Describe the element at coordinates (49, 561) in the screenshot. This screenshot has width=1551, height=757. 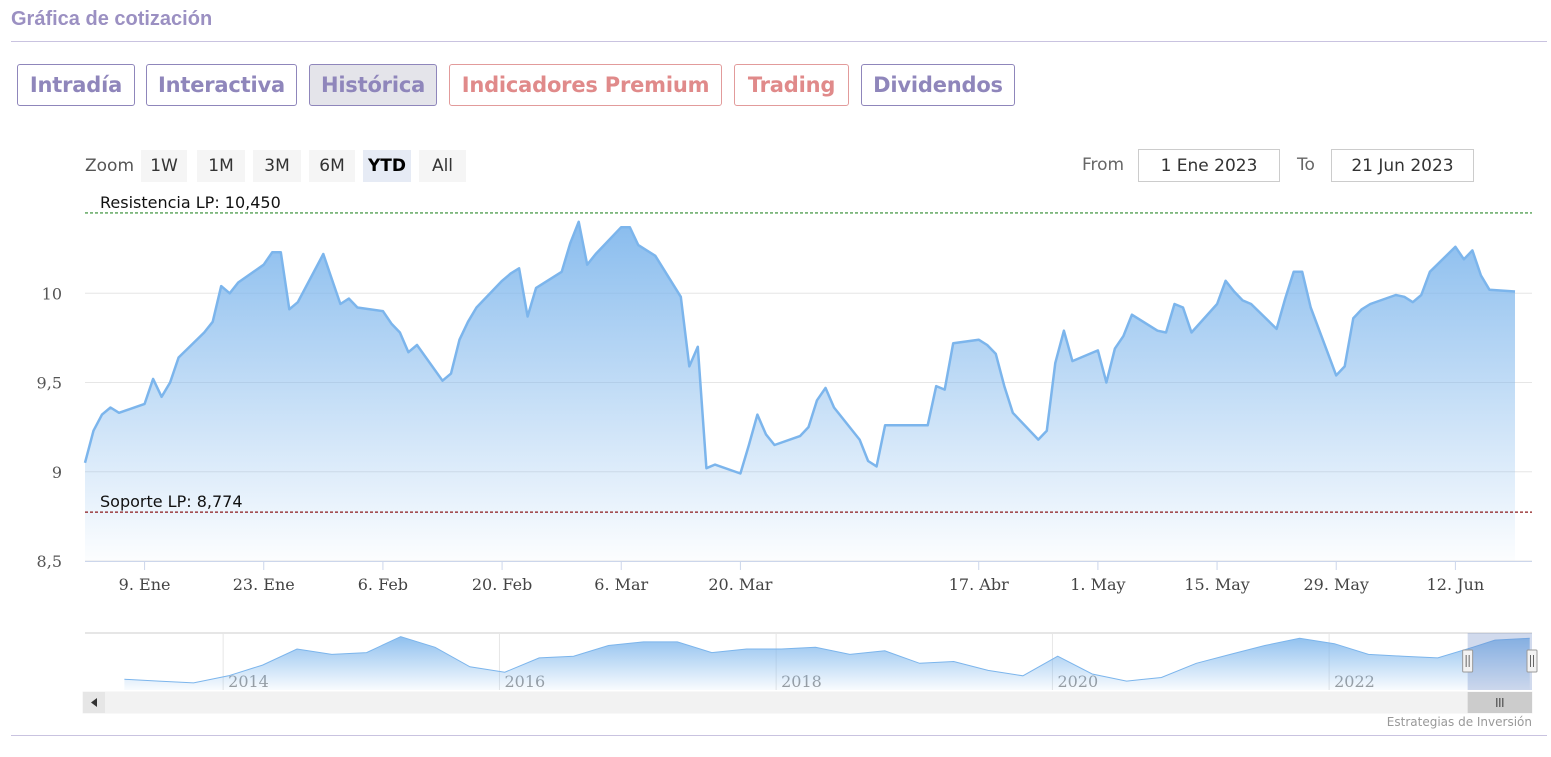
I see `y-tick-label: 8,5` at that location.